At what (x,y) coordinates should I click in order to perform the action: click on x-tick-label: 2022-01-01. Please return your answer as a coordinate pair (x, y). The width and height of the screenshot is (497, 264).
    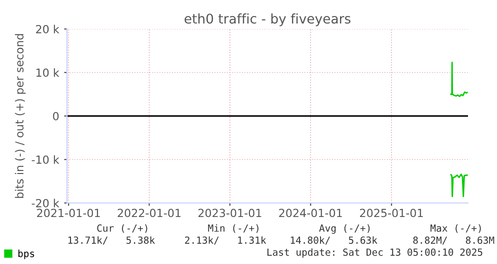
    Looking at the image, I should click on (149, 213).